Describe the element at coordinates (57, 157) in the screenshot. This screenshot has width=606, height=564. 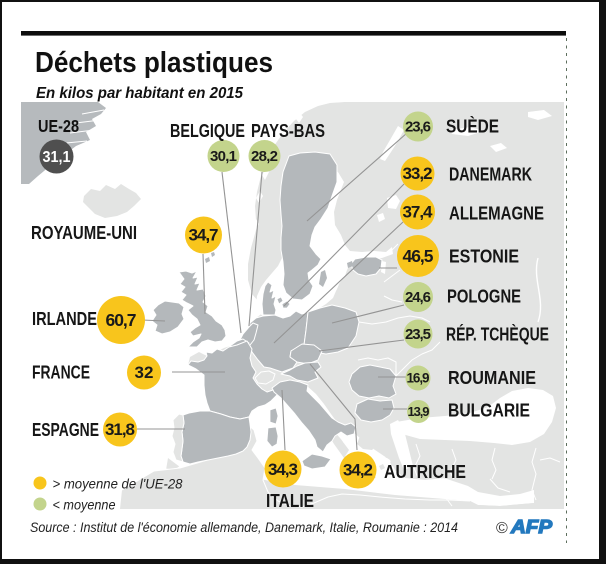
I see `svg-text: 31,1` at that location.